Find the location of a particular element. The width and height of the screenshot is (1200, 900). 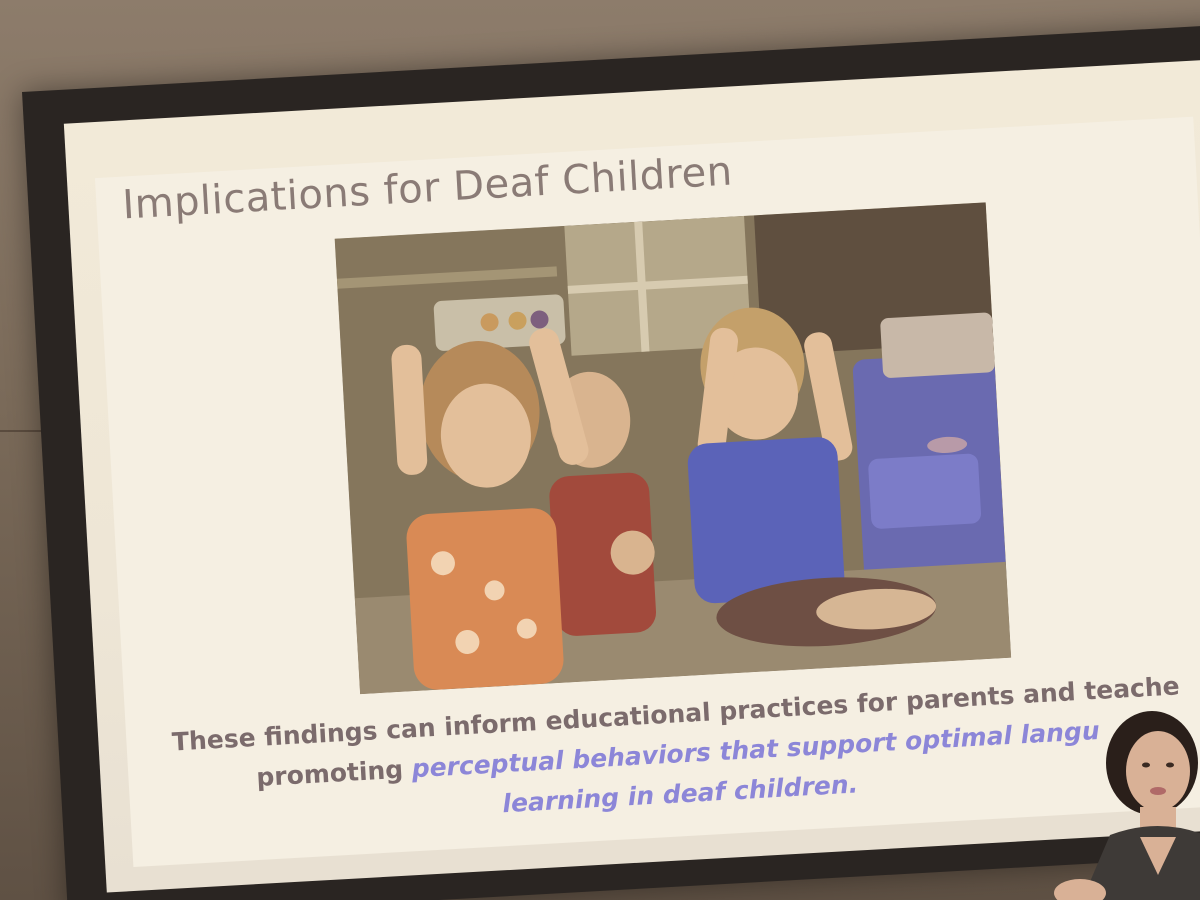

caption-line-2-prefix: promoting is located at coordinates (334, 773).